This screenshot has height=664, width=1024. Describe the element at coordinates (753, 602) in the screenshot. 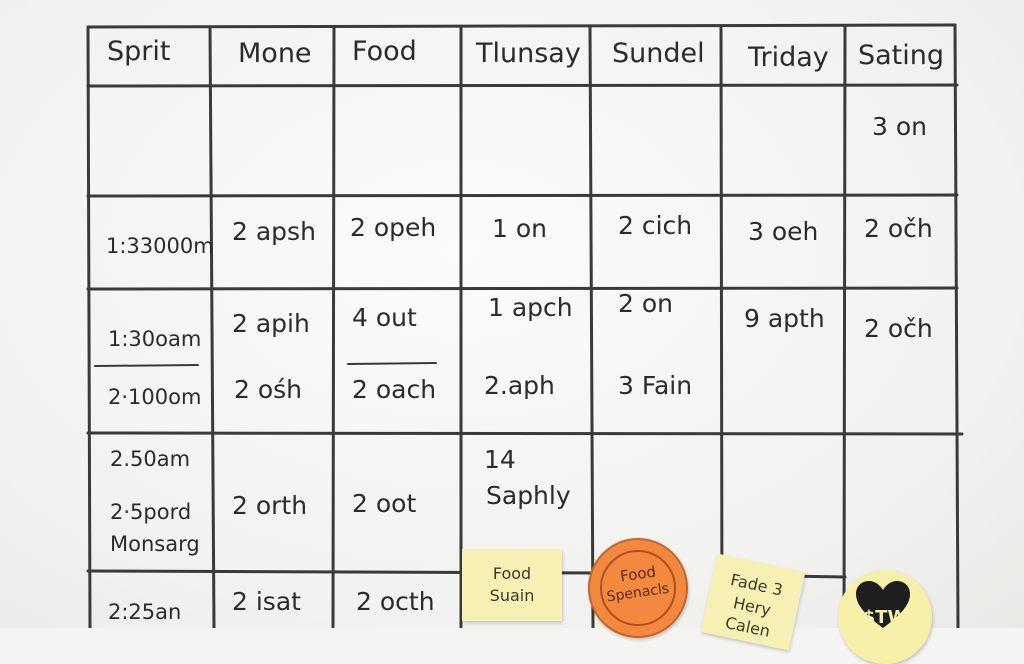

I see `sticky-note-fade: Fade 3 Hery Calen` at that location.